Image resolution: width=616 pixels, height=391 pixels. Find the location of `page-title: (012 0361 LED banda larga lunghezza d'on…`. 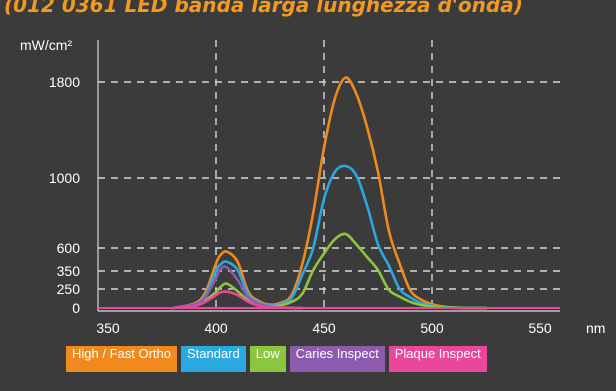

page-title: (012 0361 LED banda larga lunghezza d'on… is located at coordinates (263, 8).